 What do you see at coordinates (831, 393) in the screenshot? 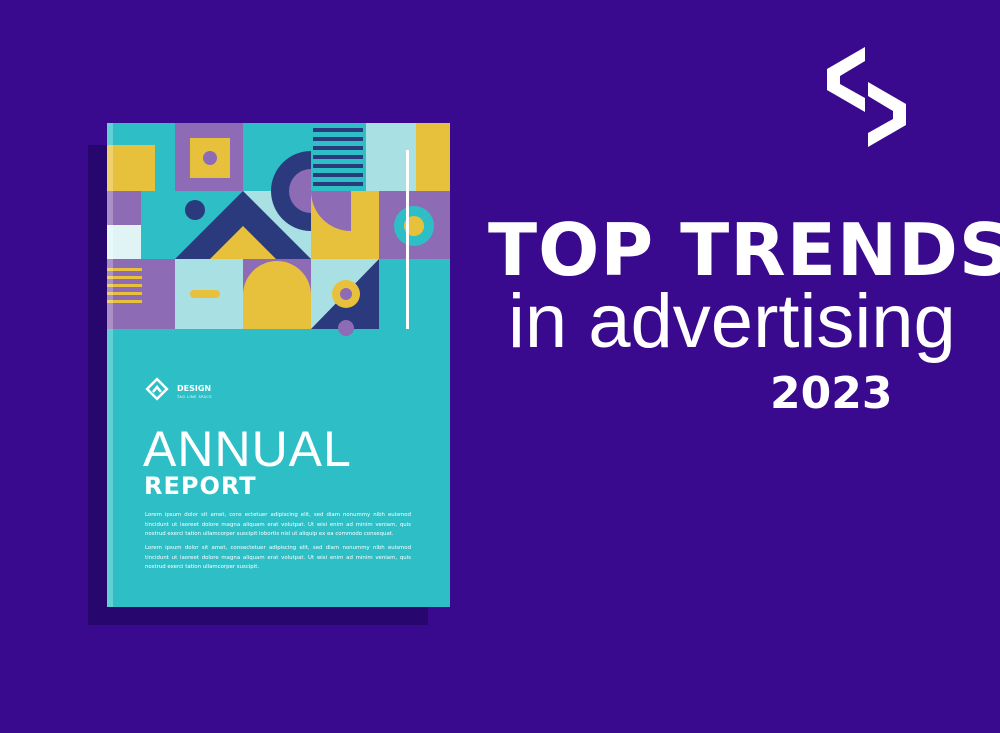
I see `year: 2023` at bounding box center [831, 393].